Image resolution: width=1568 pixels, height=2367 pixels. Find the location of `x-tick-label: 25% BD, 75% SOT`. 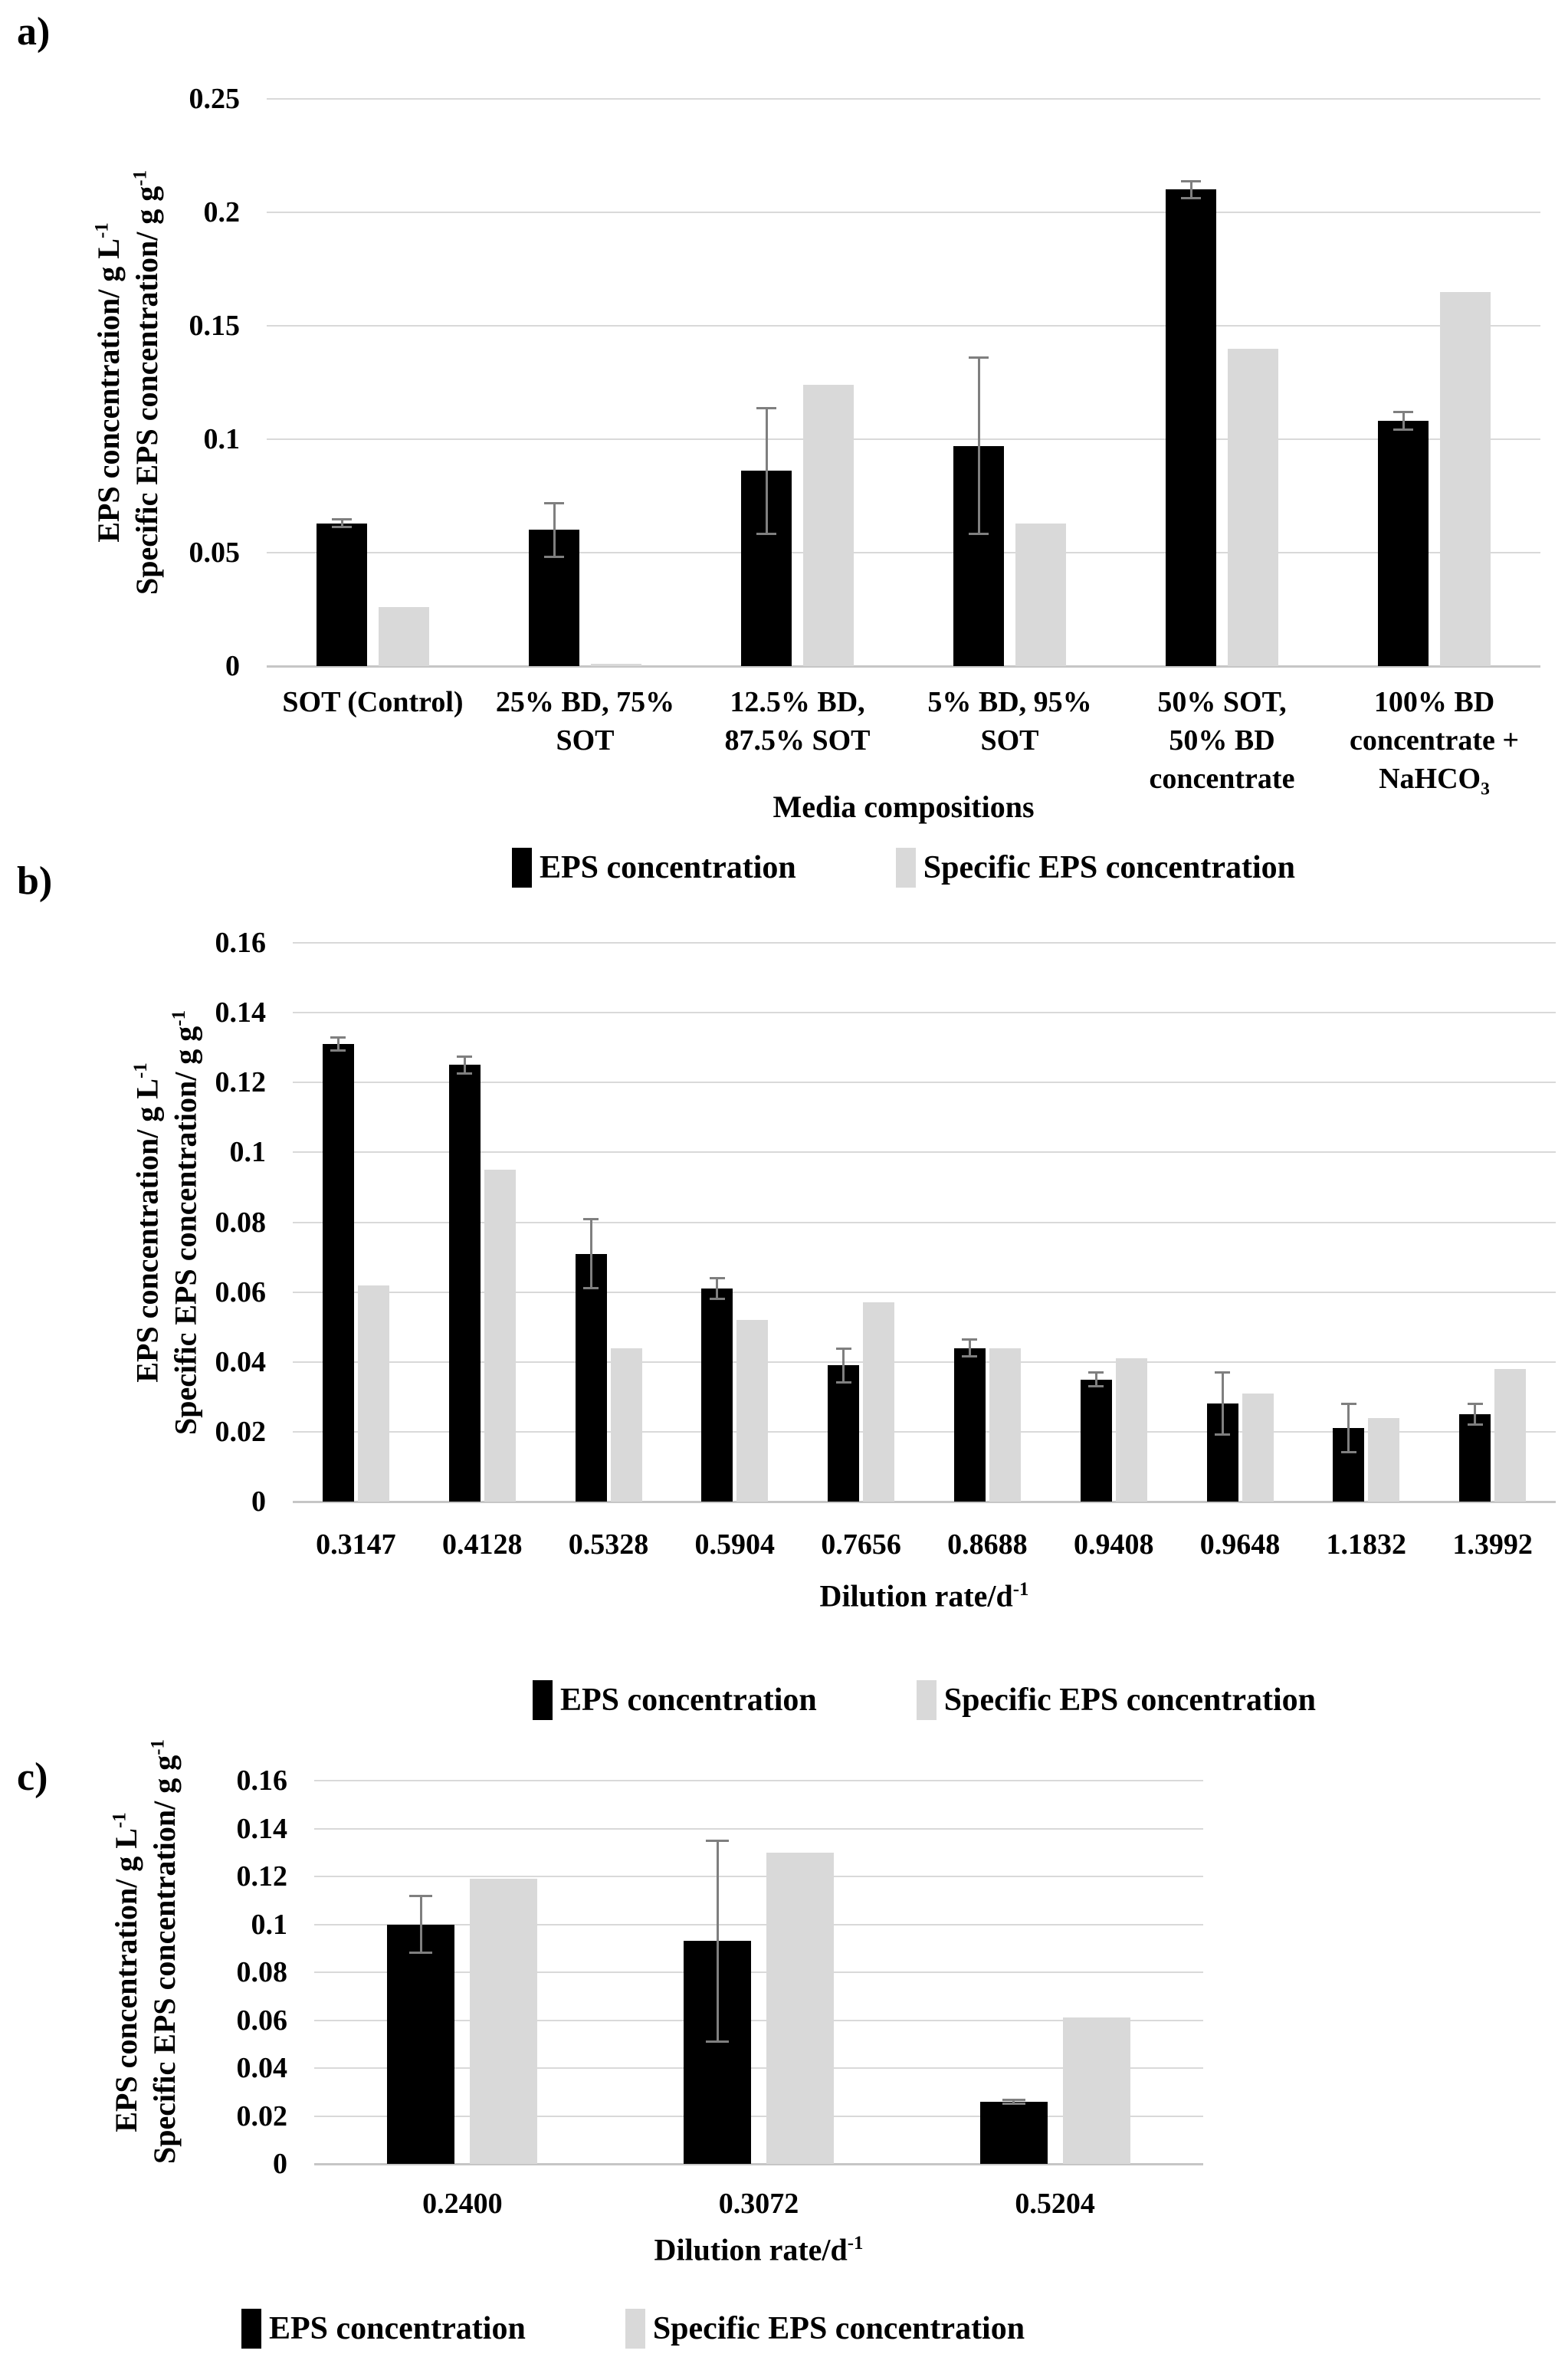

x-tick-label: 25% BD, 75% SOT is located at coordinates (585, 721).